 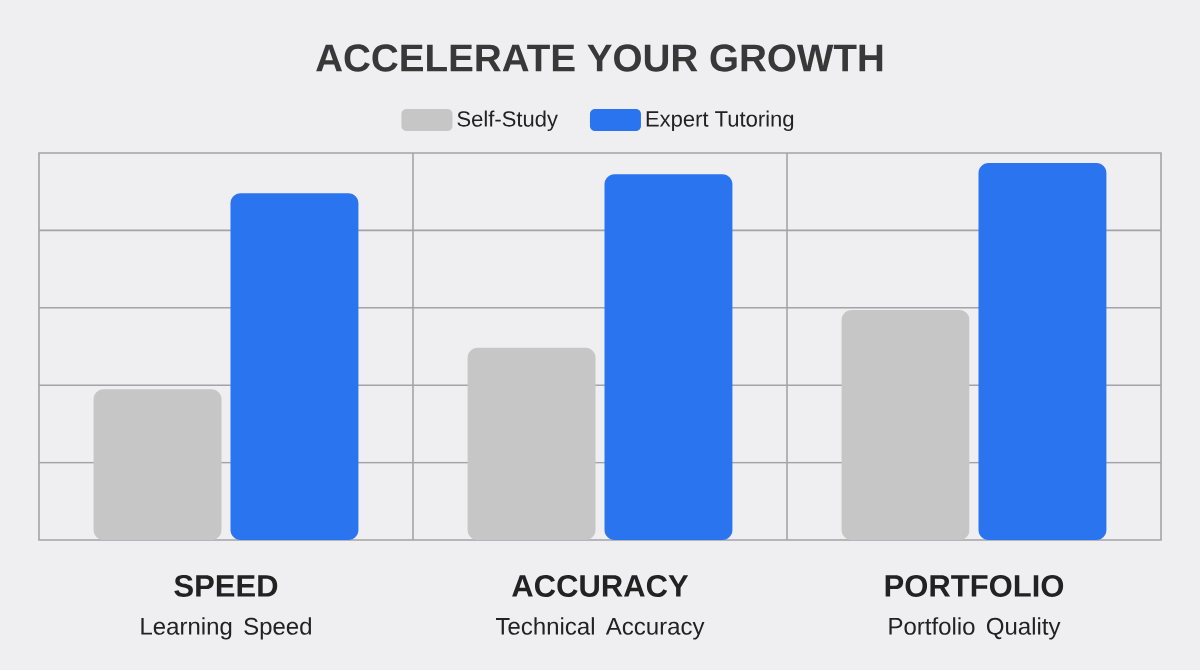 I want to click on chart-title: ACCELERATE YOUR GROWTH, so click(x=599, y=58).